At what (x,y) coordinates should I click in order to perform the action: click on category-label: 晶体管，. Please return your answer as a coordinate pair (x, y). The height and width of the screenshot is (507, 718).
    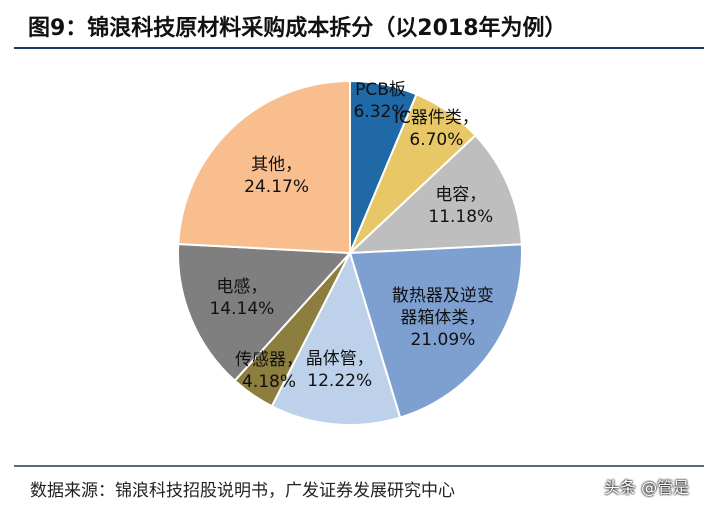
    Looking at the image, I should click on (339, 358).